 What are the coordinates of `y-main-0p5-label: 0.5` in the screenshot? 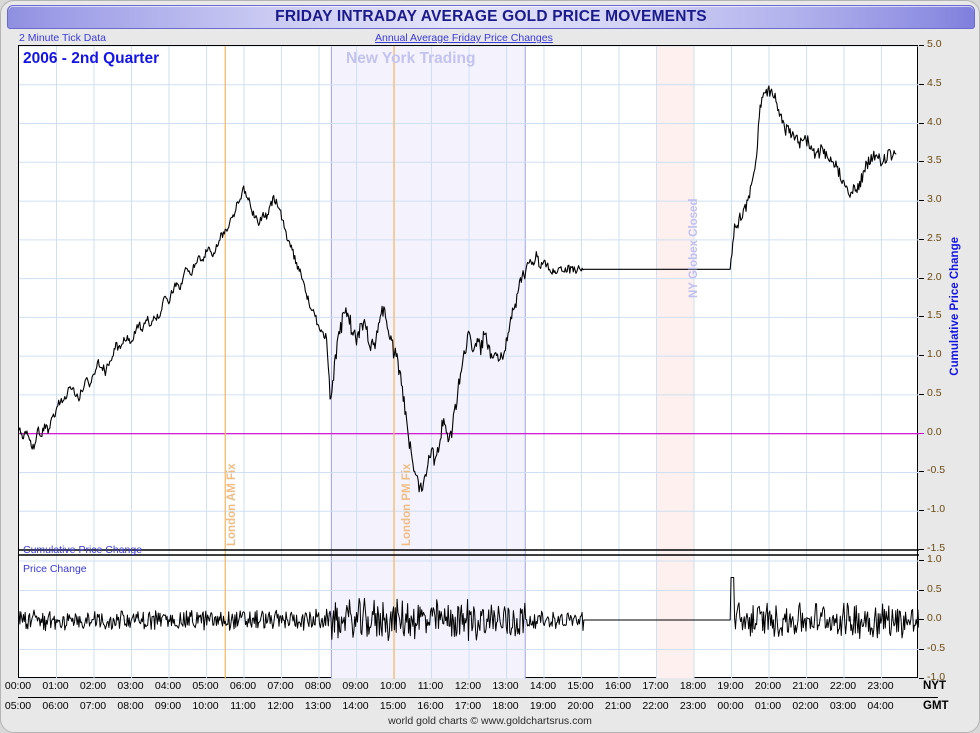 It's located at (934, 392).